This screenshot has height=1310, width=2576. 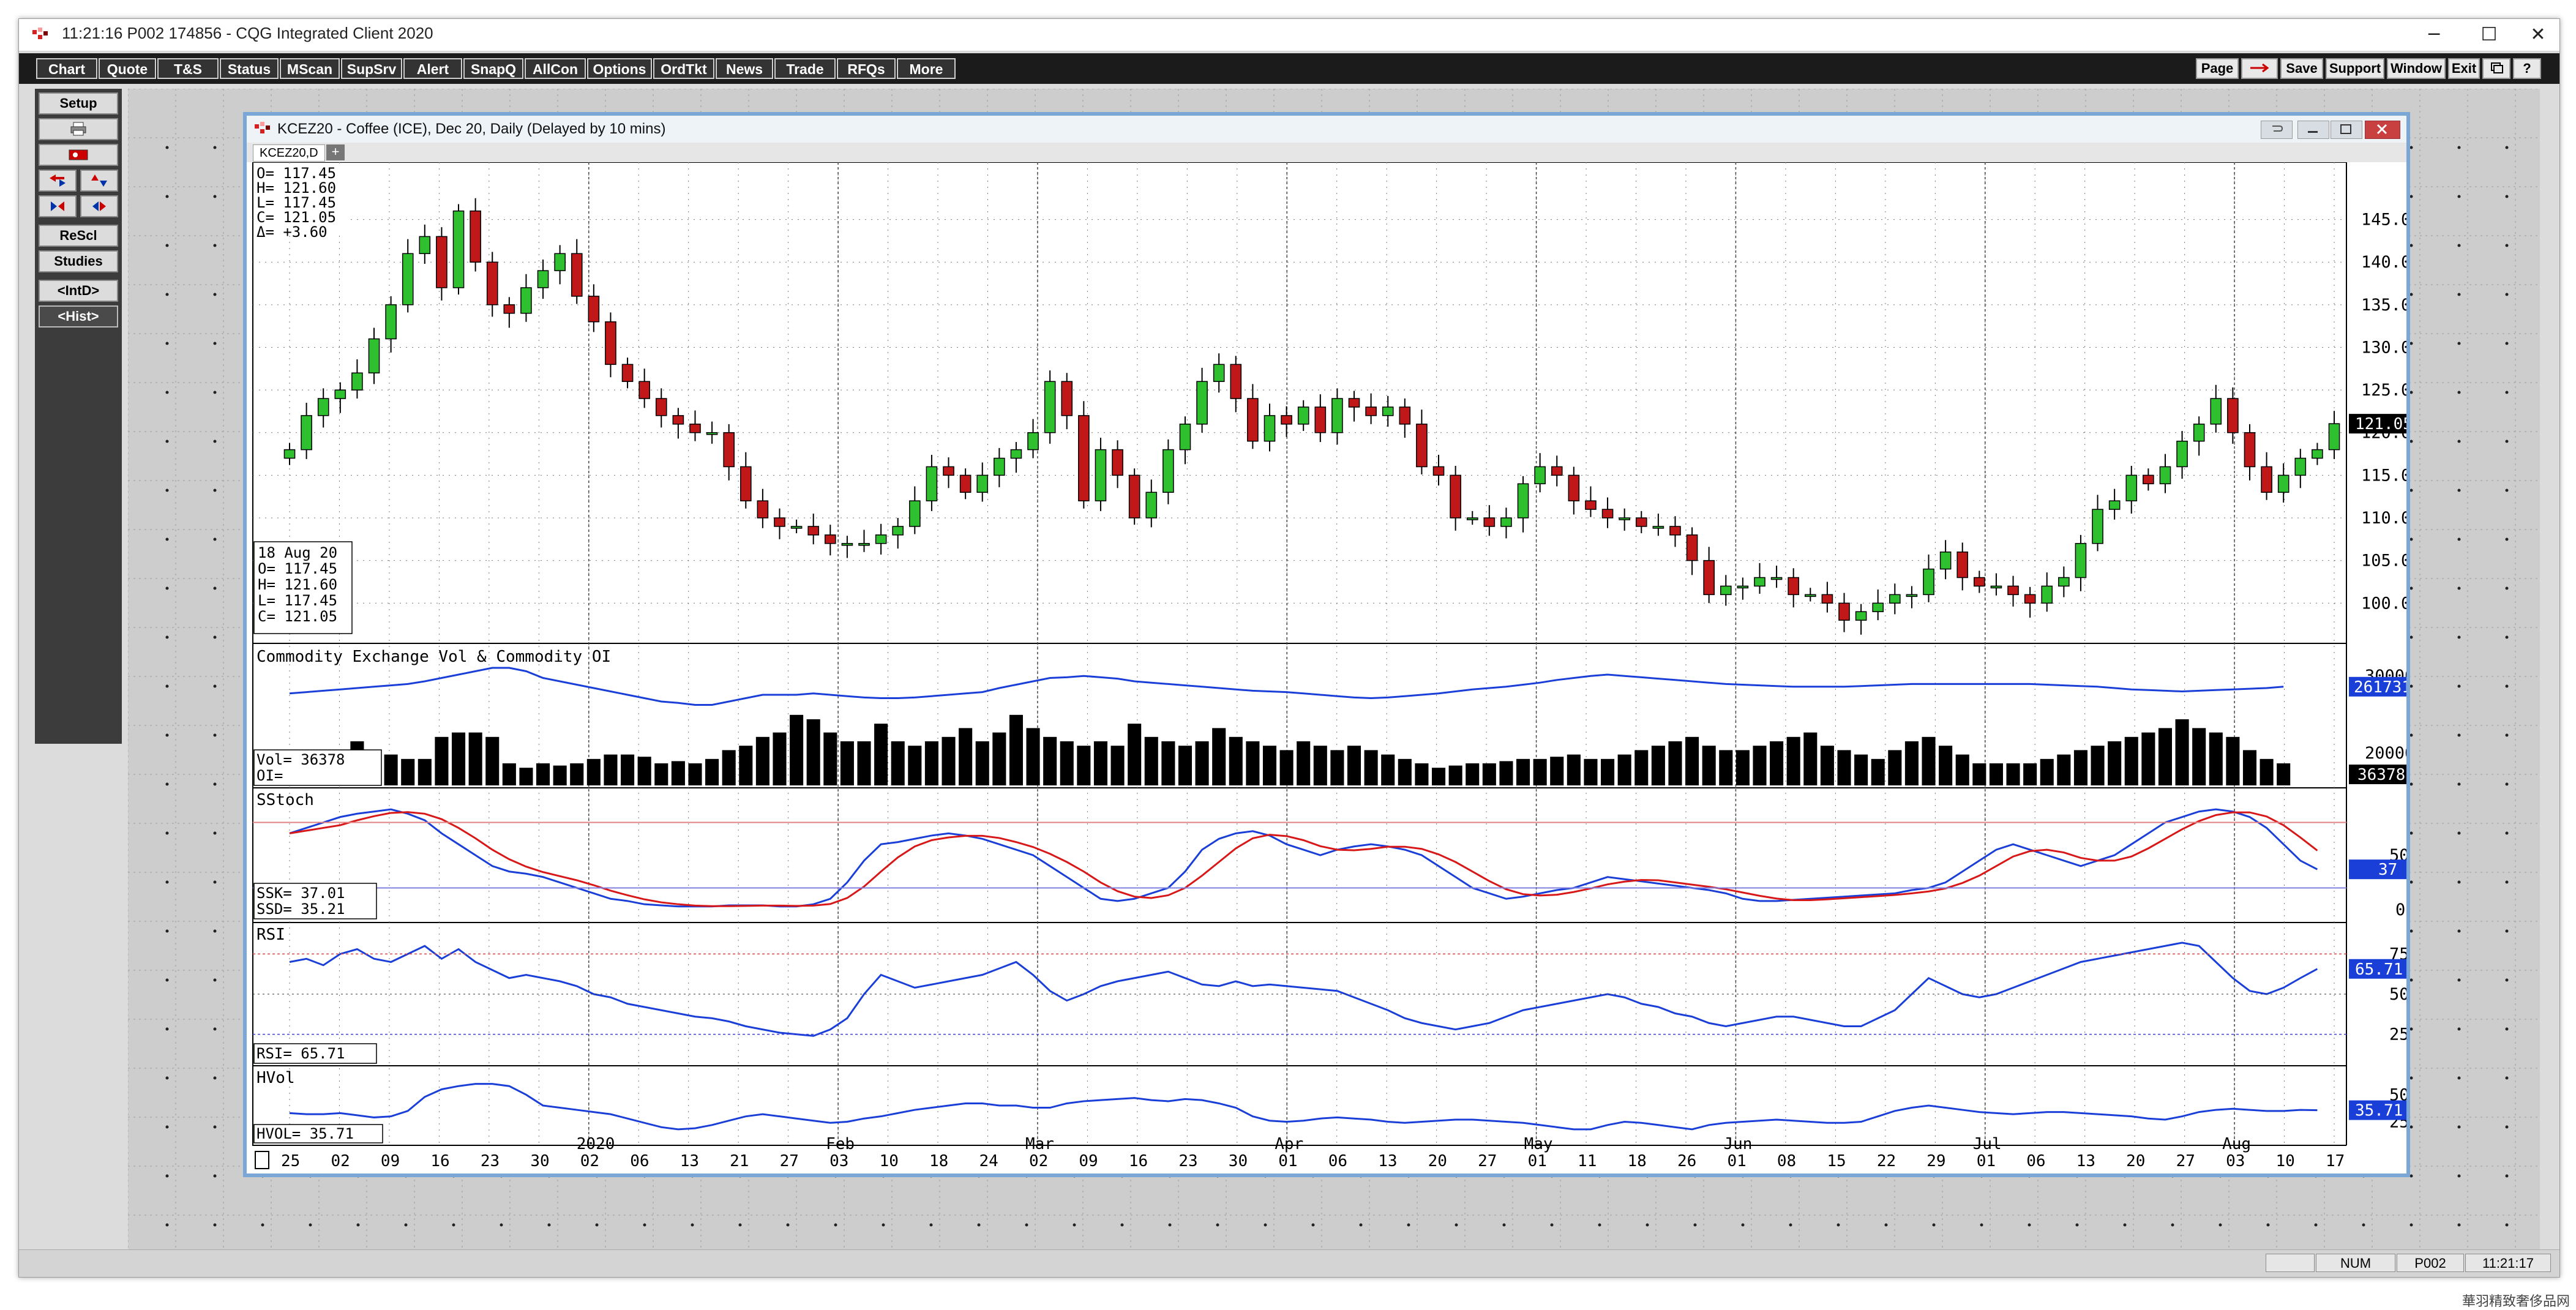 What do you see at coordinates (2313, 130) in the screenshot?
I see `chart-minimize-button` at bounding box center [2313, 130].